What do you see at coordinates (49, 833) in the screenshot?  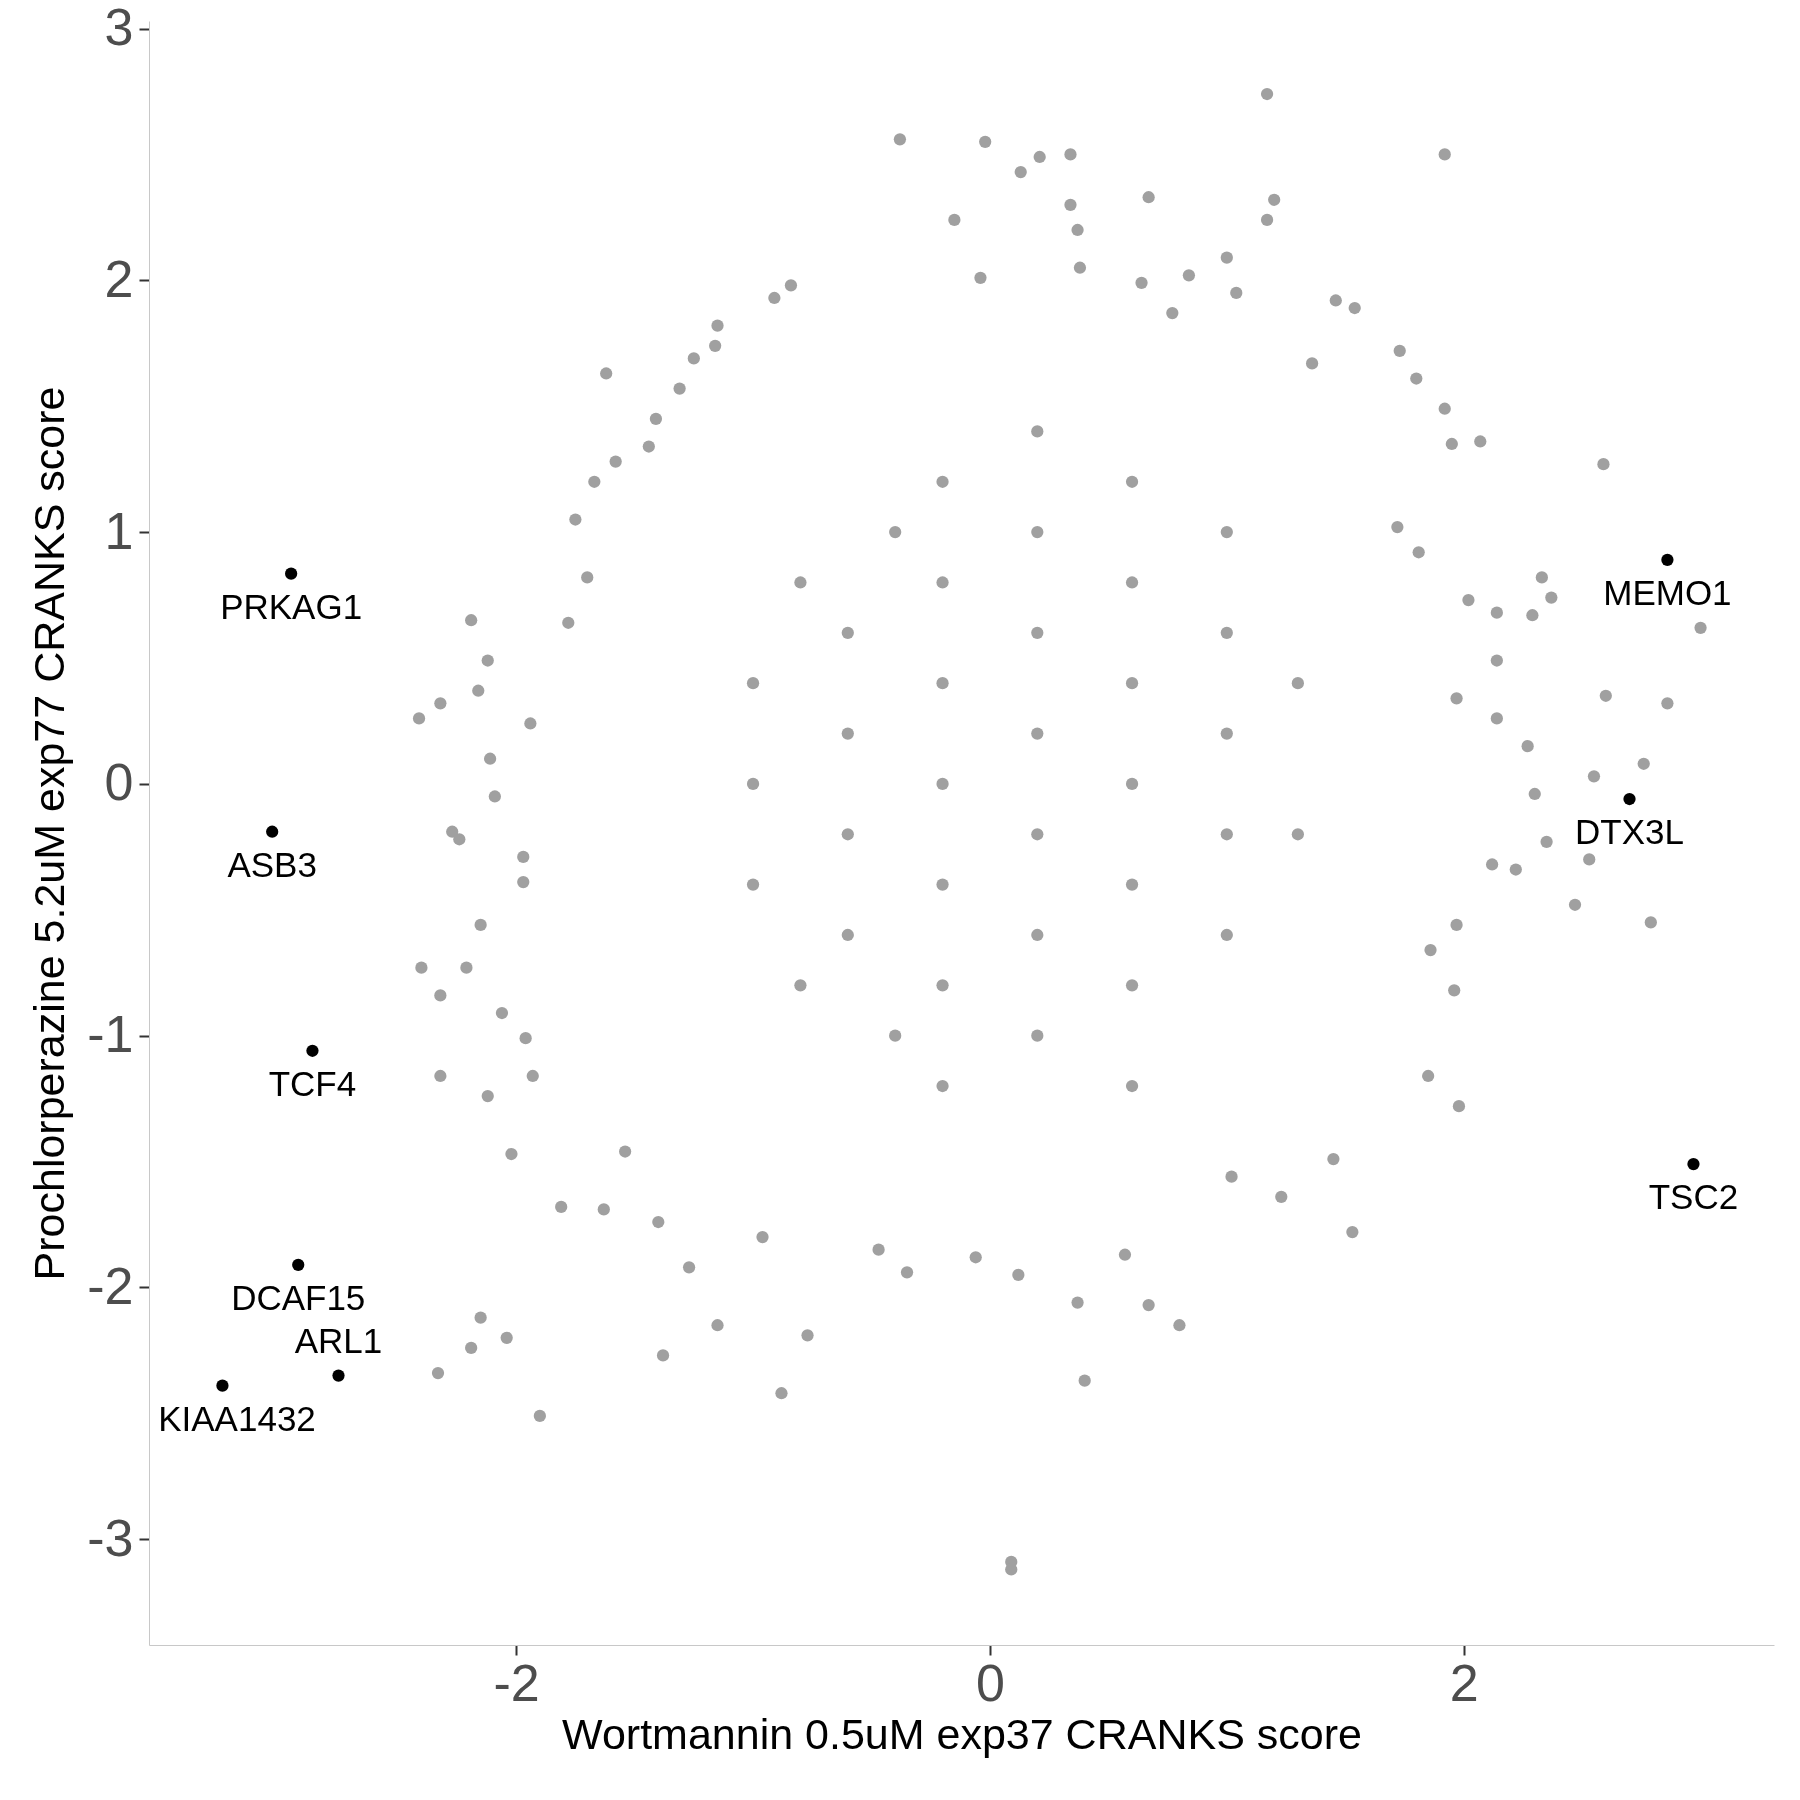 I see `y-axis-title: Prochlorperazine 5.2uM exp77 CRANKS score` at bounding box center [49, 833].